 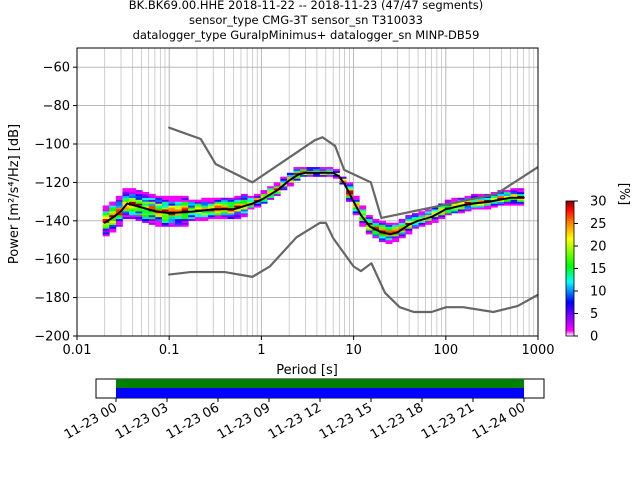 What do you see at coordinates (598, 224) in the screenshot?
I see `colorbar-tick-label: 25` at bounding box center [598, 224].